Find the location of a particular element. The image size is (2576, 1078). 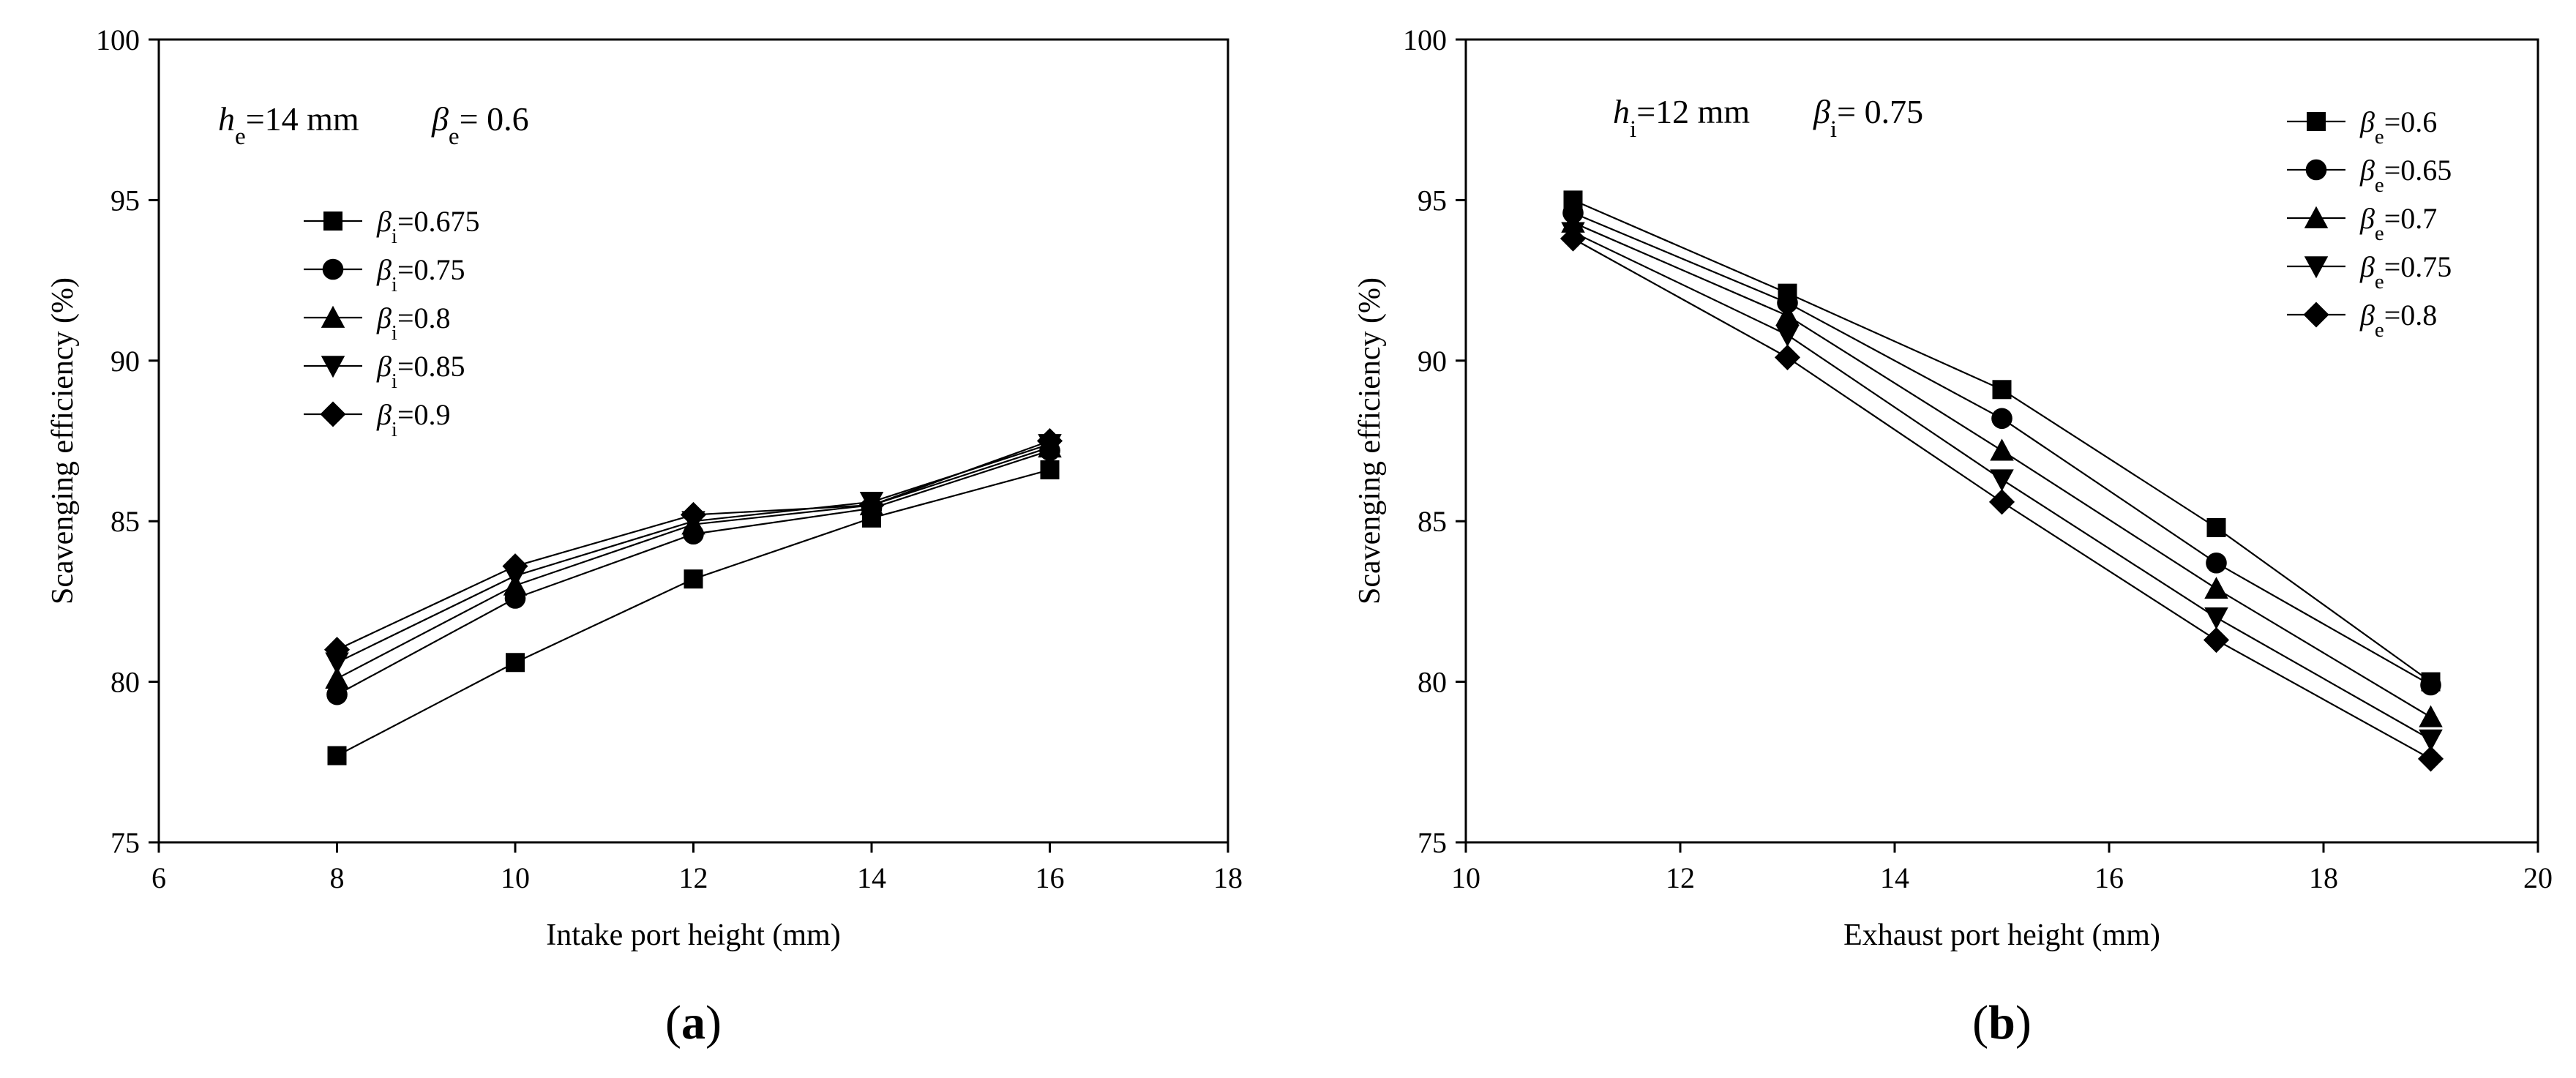

x-tick-label: 16 is located at coordinates (2109, 877).